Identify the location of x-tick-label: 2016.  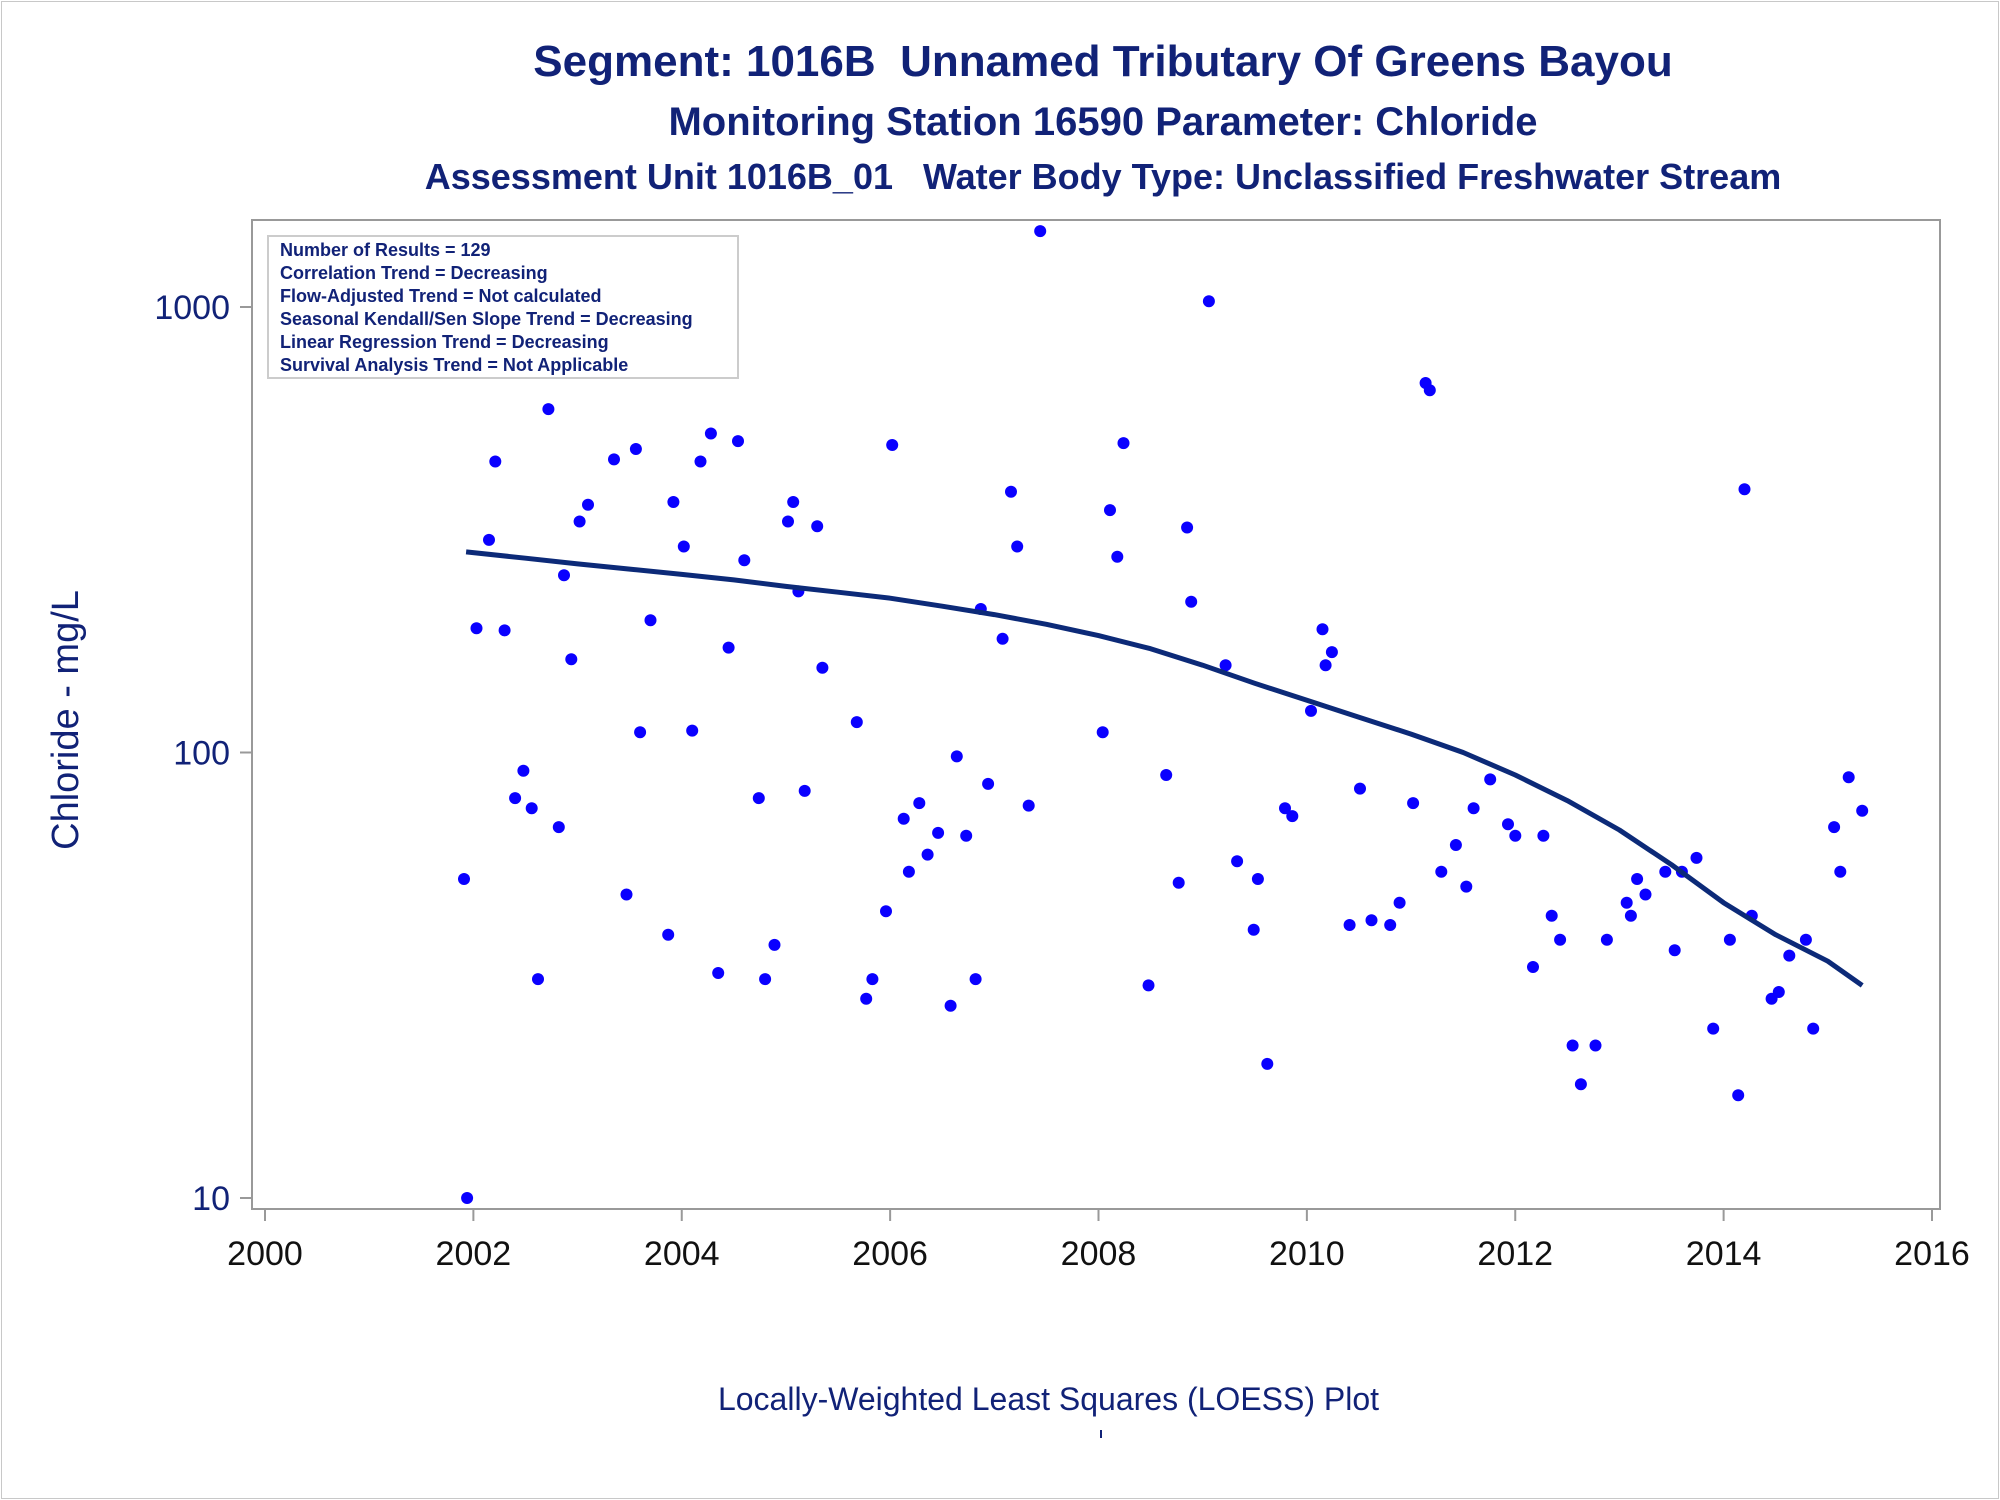
(1932, 1254).